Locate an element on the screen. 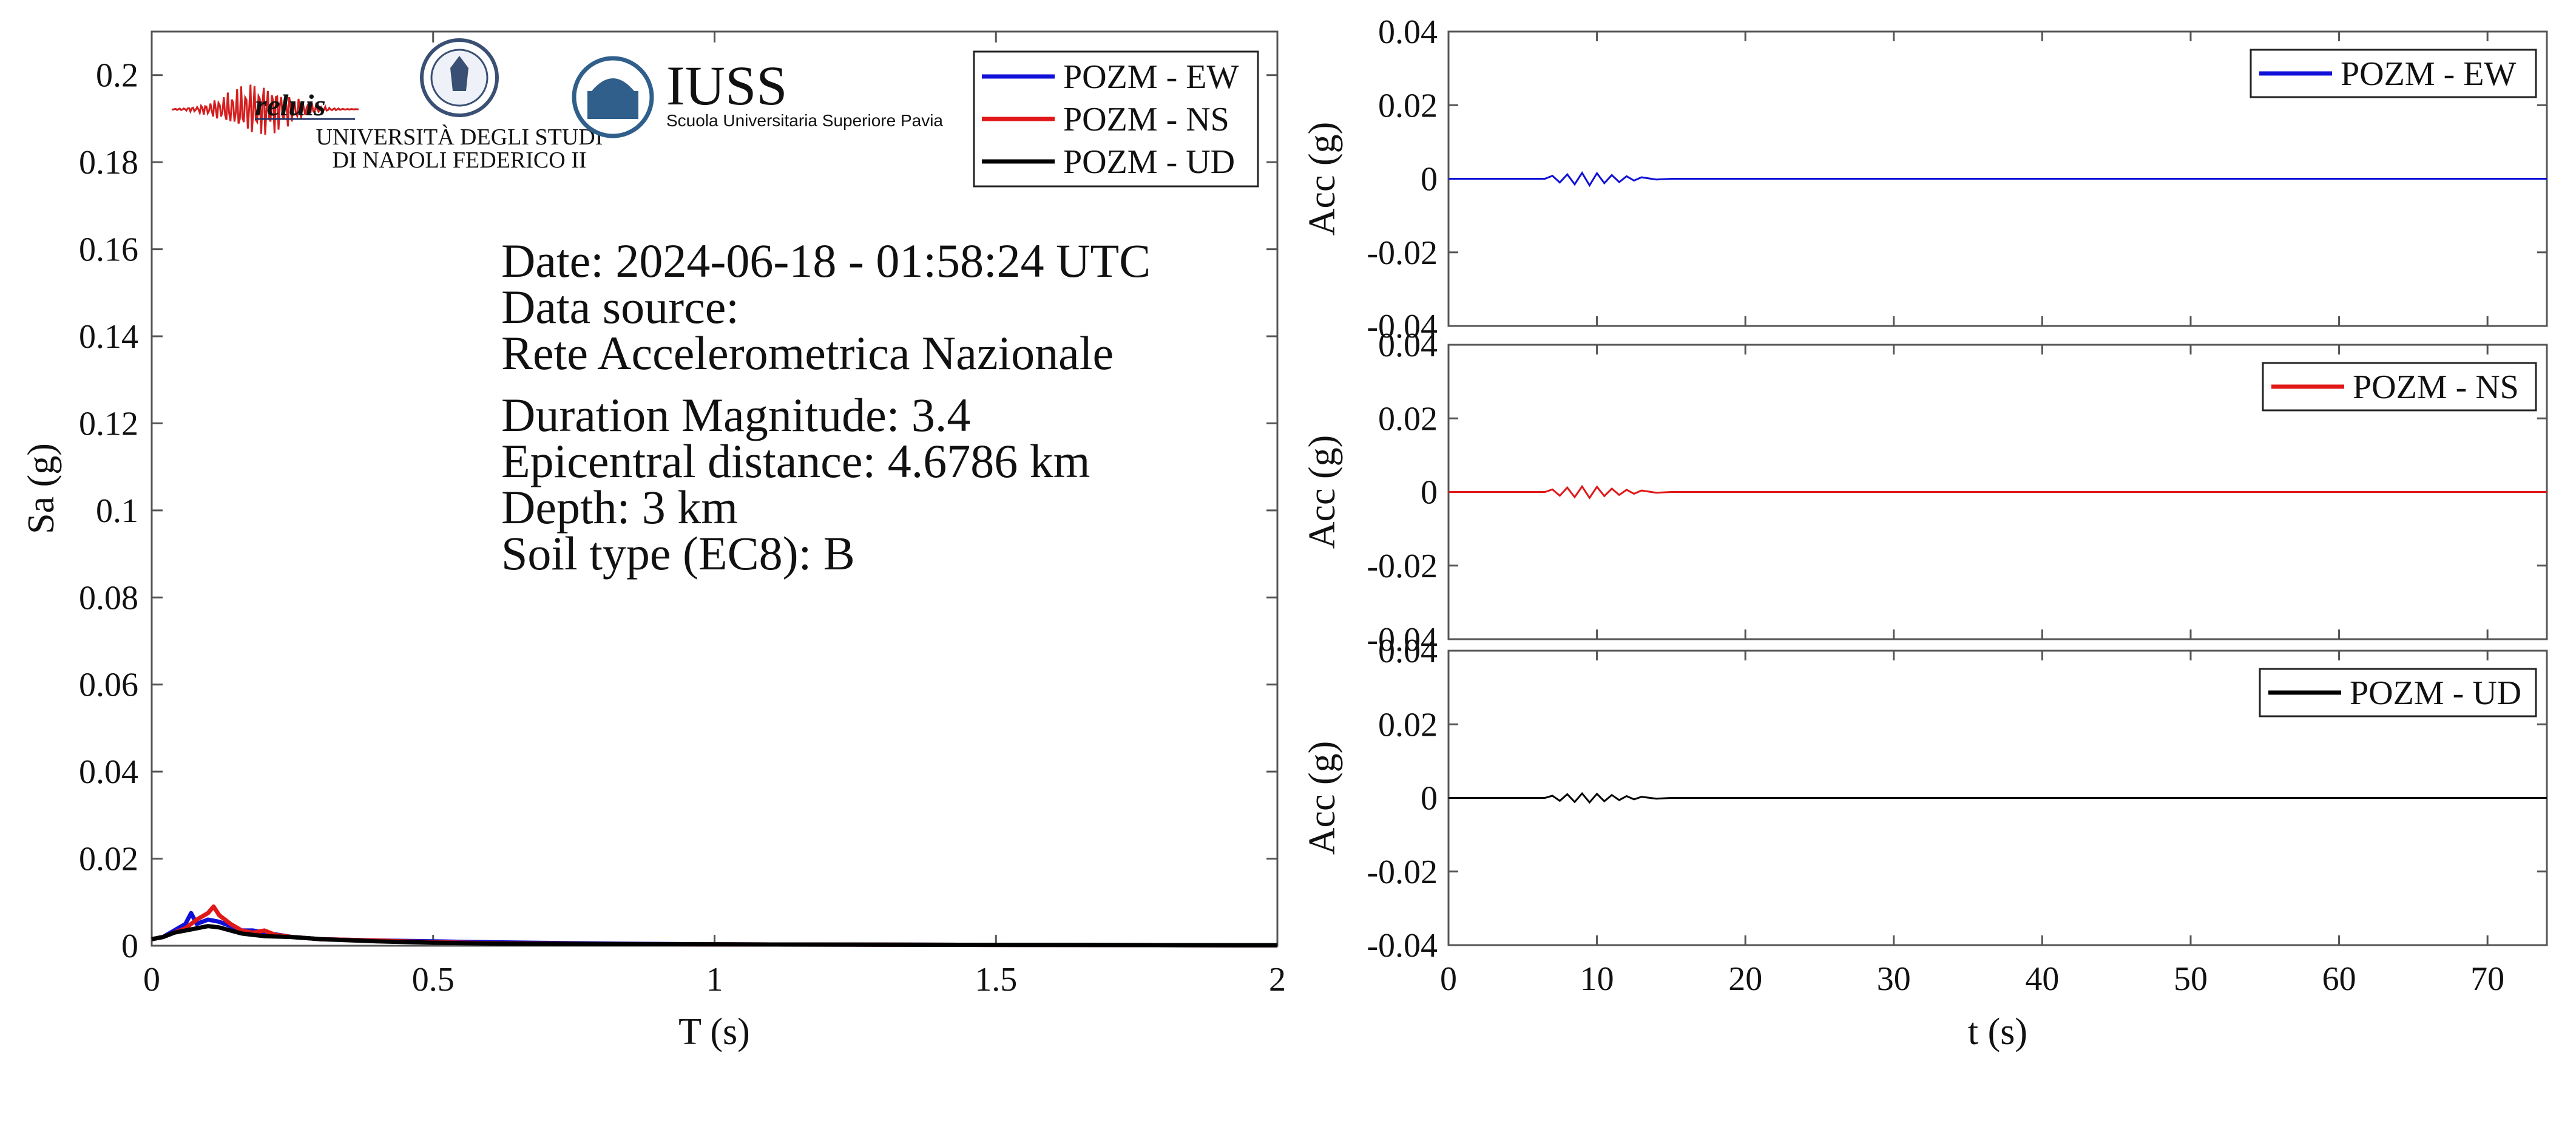 The width and height of the screenshot is (2576, 1126). acc-x-tick-label: 50 is located at coordinates (2191, 979).